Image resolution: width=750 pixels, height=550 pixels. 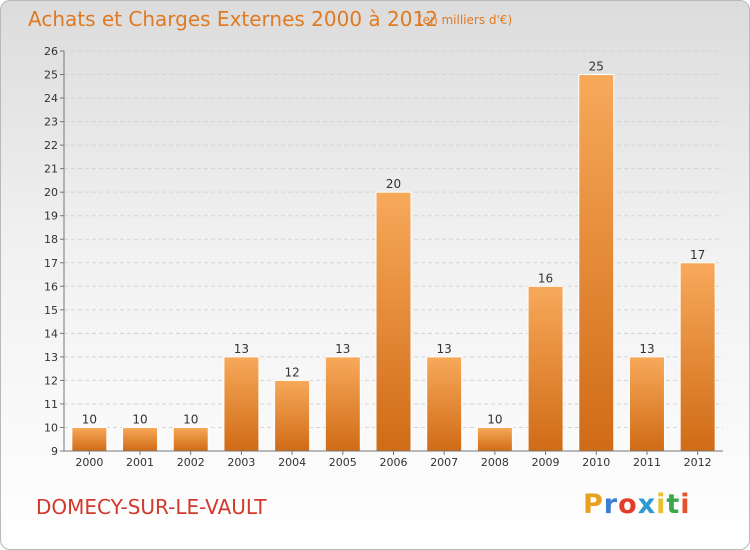 What do you see at coordinates (51, 169) in the screenshot?
I see `y-tick-label: 21` at bounding box center [51, 169].